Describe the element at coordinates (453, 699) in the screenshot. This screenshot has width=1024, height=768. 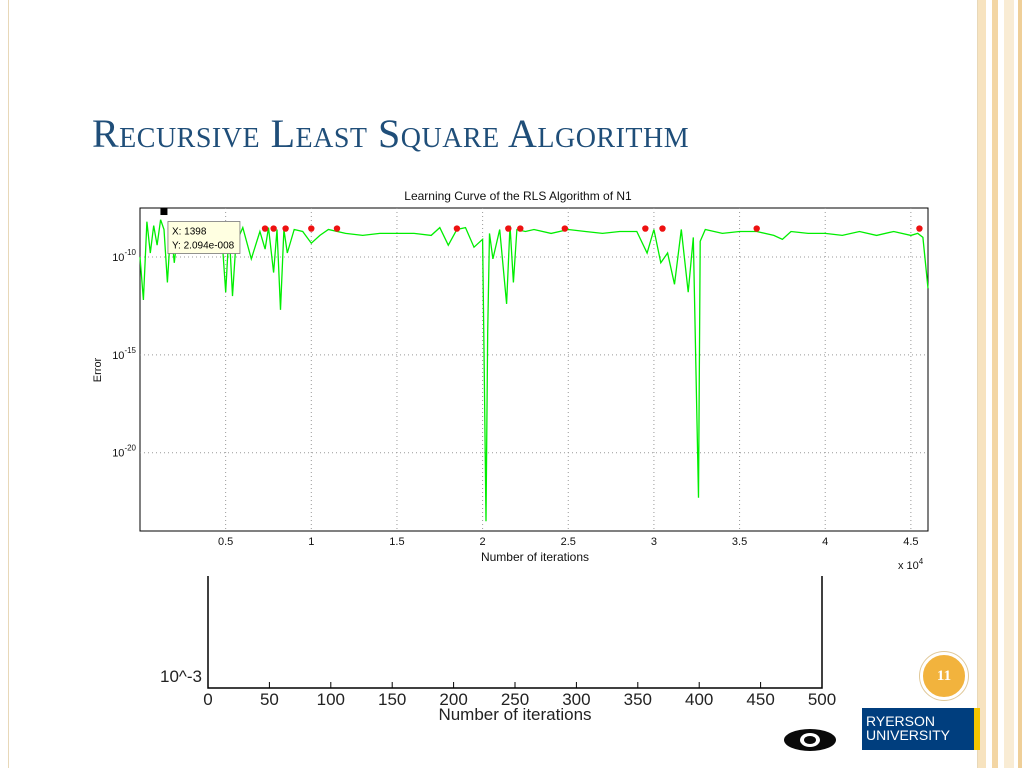
I see `back-x-tick-label: 200` at that location.